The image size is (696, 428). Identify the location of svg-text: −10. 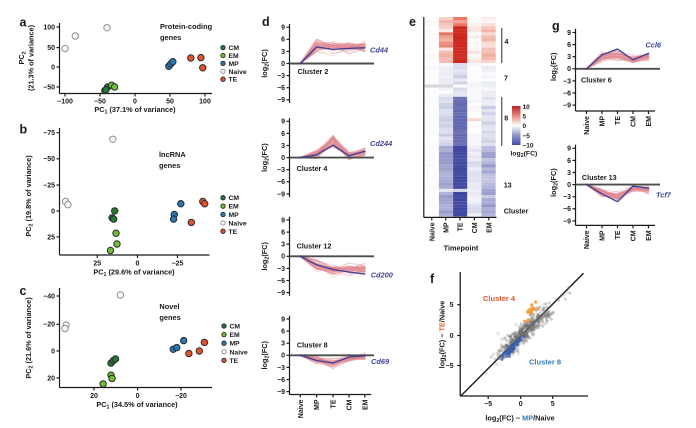
(528, 146).